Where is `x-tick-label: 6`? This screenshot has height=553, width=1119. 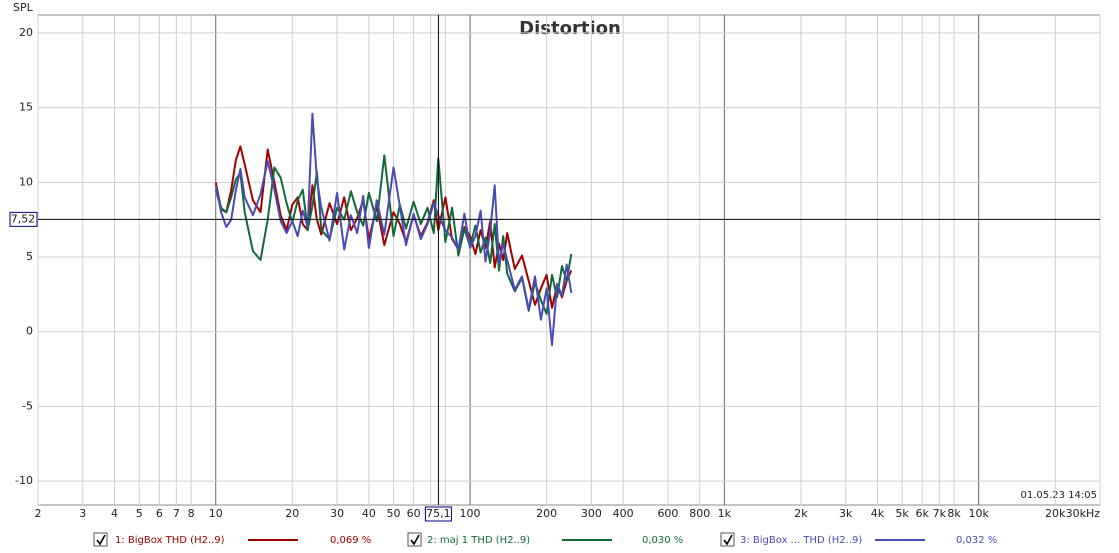 x-tick-label: 6 is located at coordinates (159, 513).